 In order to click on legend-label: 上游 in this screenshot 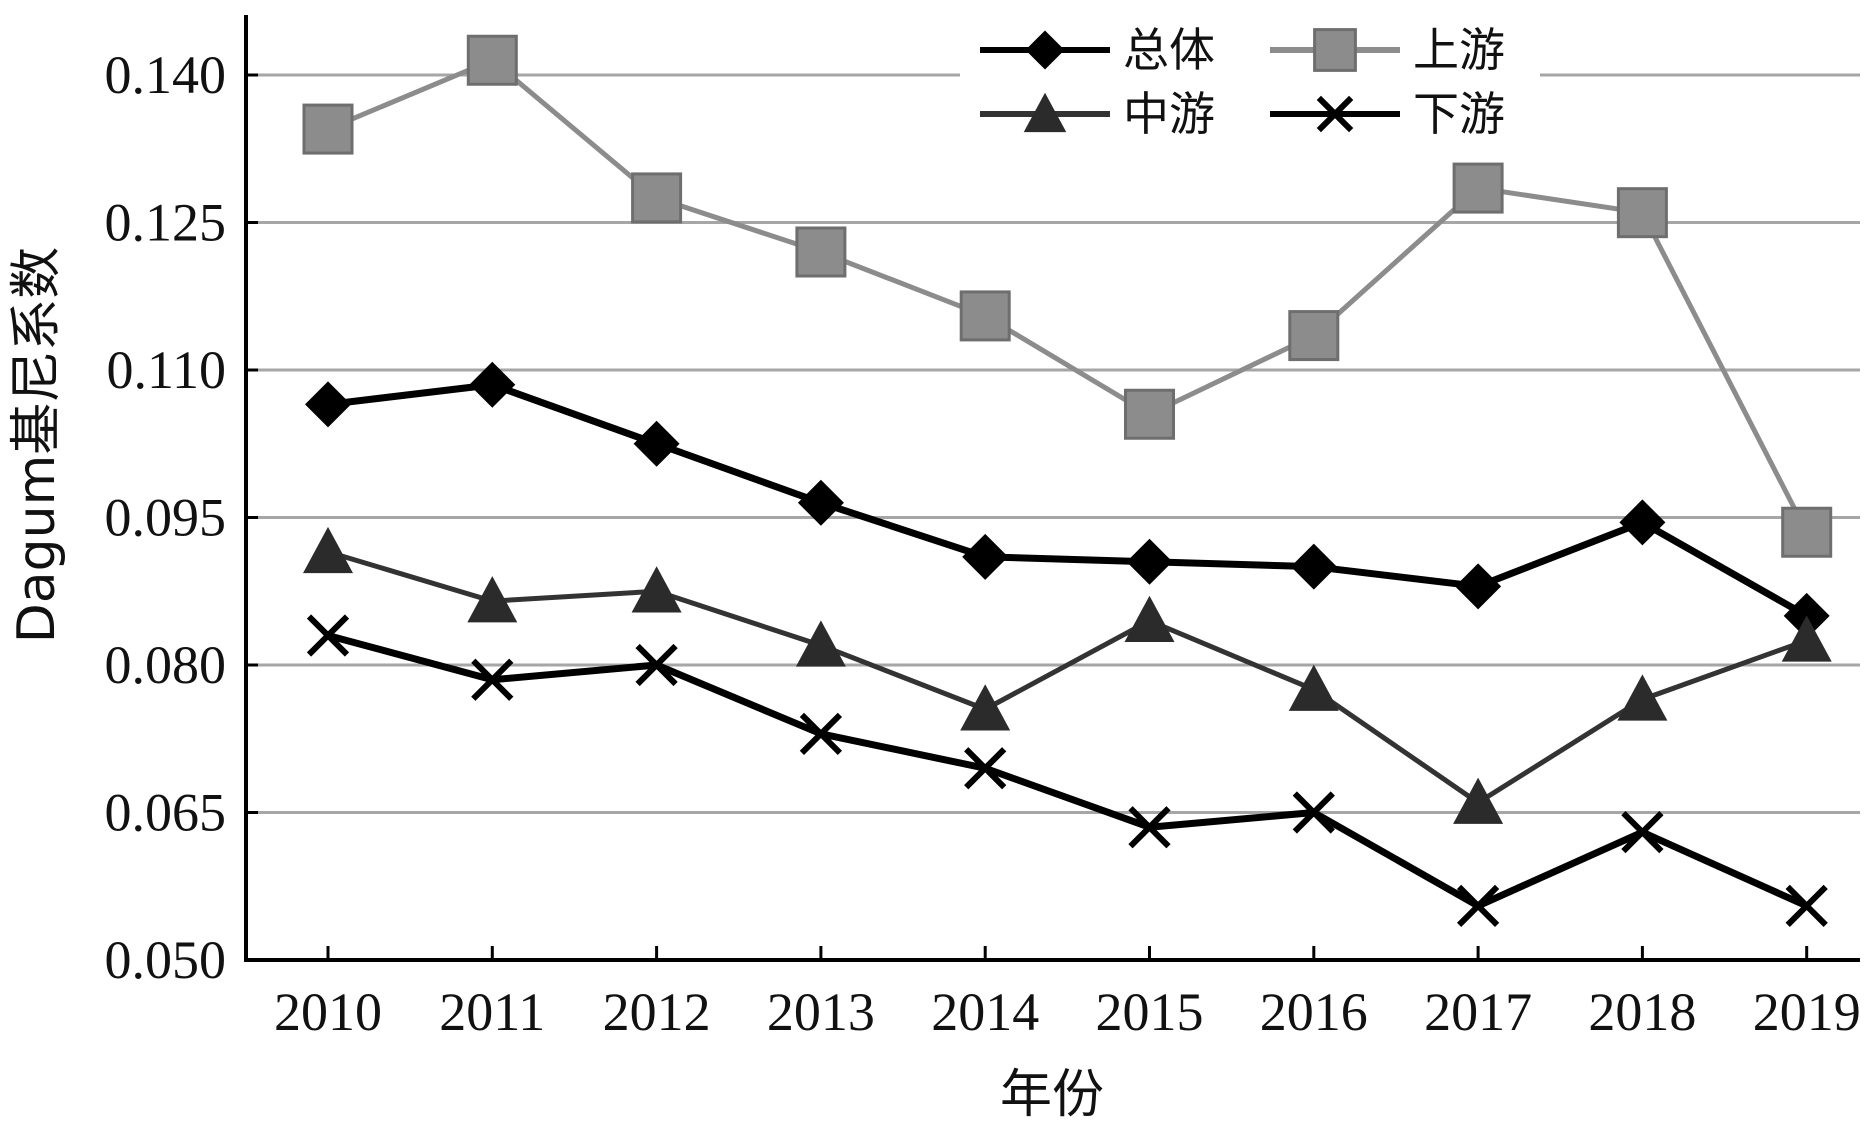, I will do `click(1459, 50)`.